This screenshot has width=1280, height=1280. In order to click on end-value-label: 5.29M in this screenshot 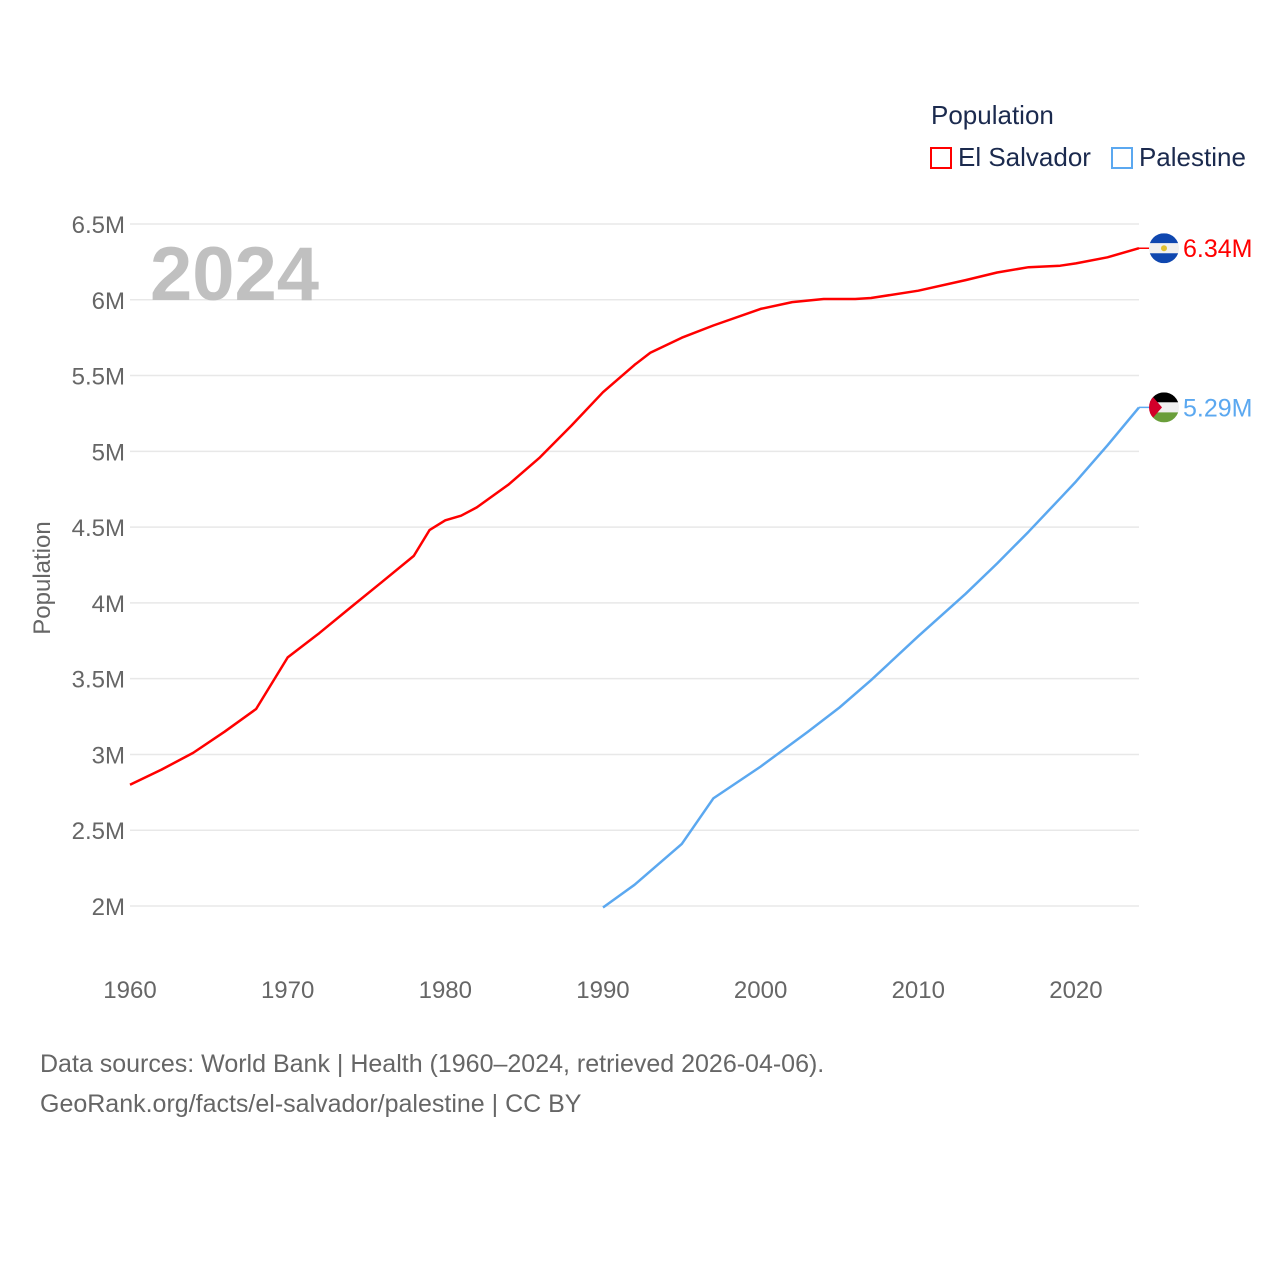, I will do `click(1217, 408)`.